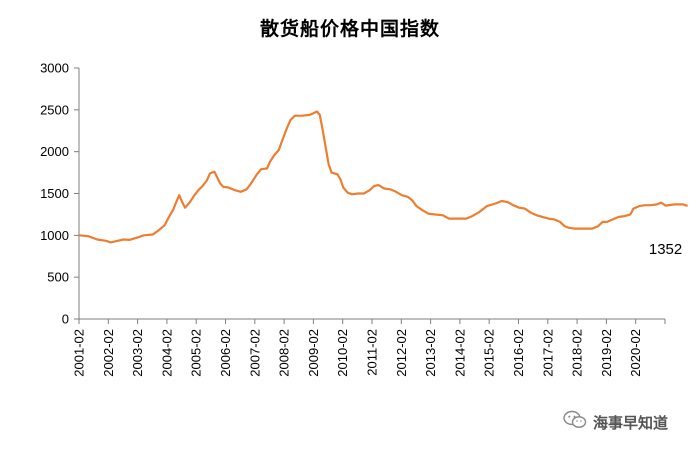 This screenshot has width=700, height=455. What do you see at coordinates (54, 68) in the screenshot?
I see `y-tick-label: 3000` at bounding box center [54, 68].